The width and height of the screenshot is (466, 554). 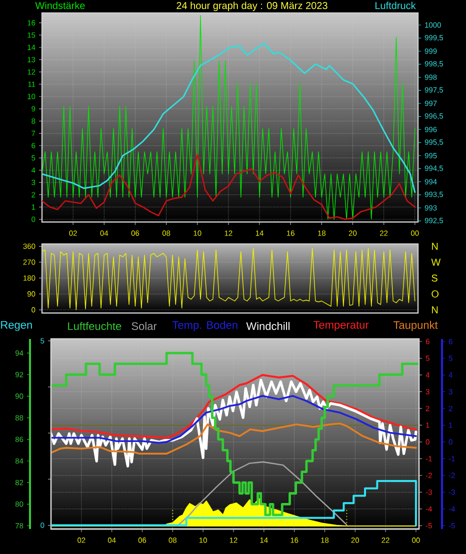 What do you see at coordinates (205, 326) in the screenshot?
I see `text: Temp. Boden` at bounding box center [205, 326].